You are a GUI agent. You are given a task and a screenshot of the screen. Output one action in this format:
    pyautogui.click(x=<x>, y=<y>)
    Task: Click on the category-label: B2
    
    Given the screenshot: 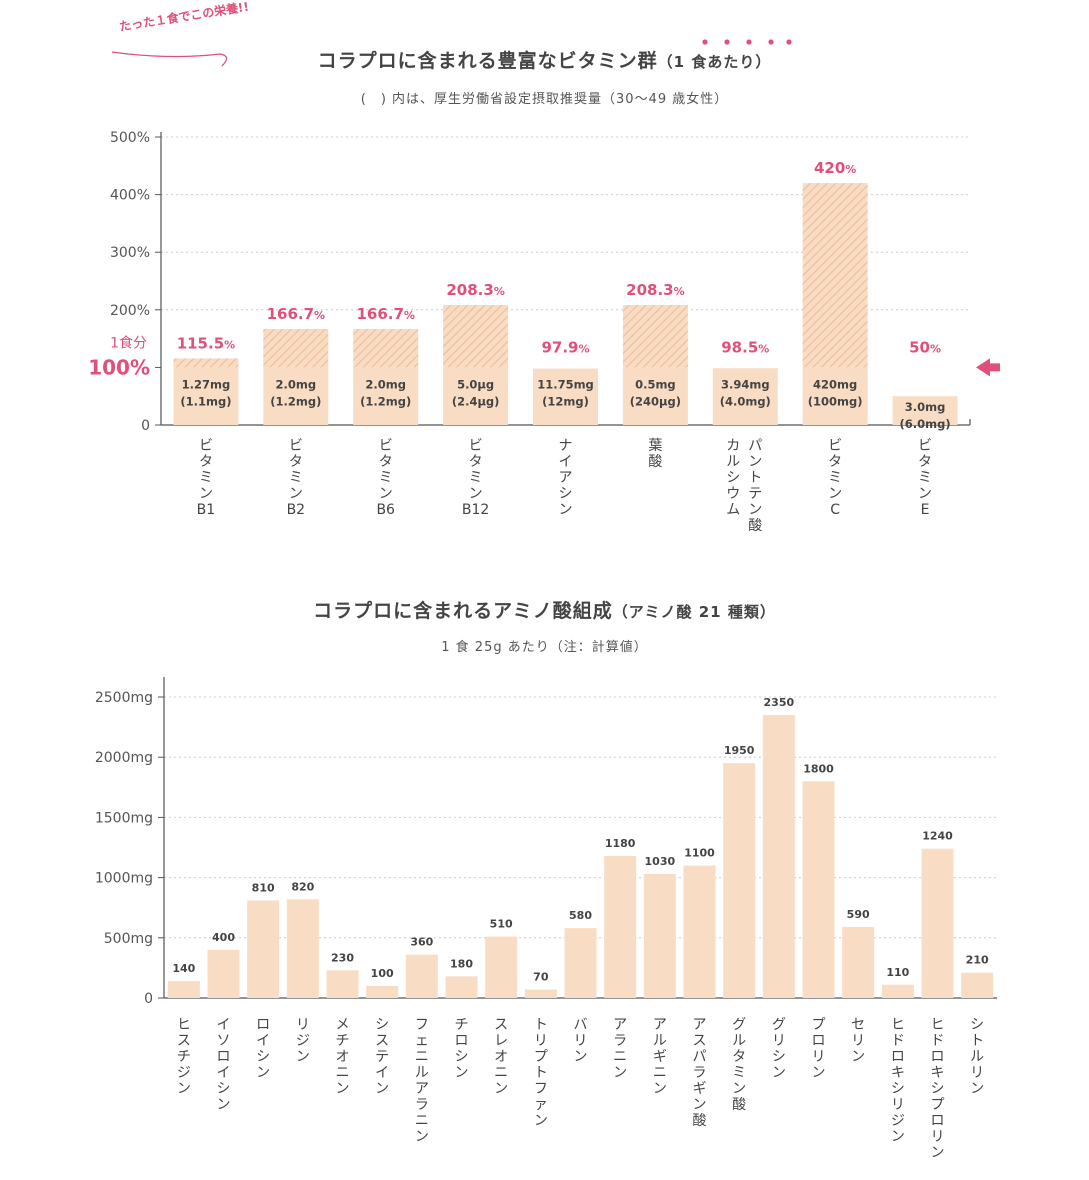 What is the action you would take?
    pyautogui.click(x=296, y=510)
    